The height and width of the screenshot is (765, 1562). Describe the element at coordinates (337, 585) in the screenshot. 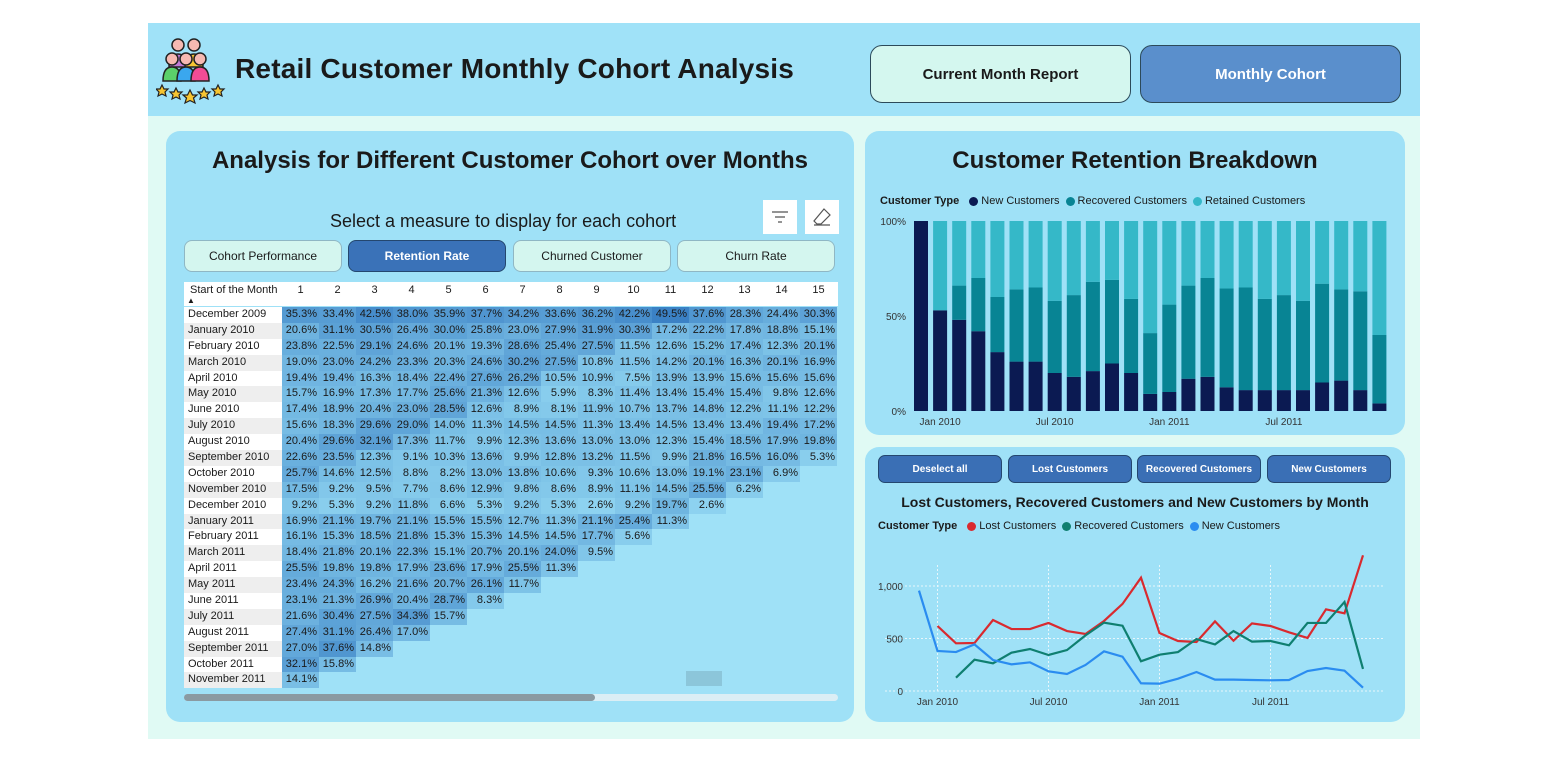

I see `matrix-cell: 24.3%` at that location.